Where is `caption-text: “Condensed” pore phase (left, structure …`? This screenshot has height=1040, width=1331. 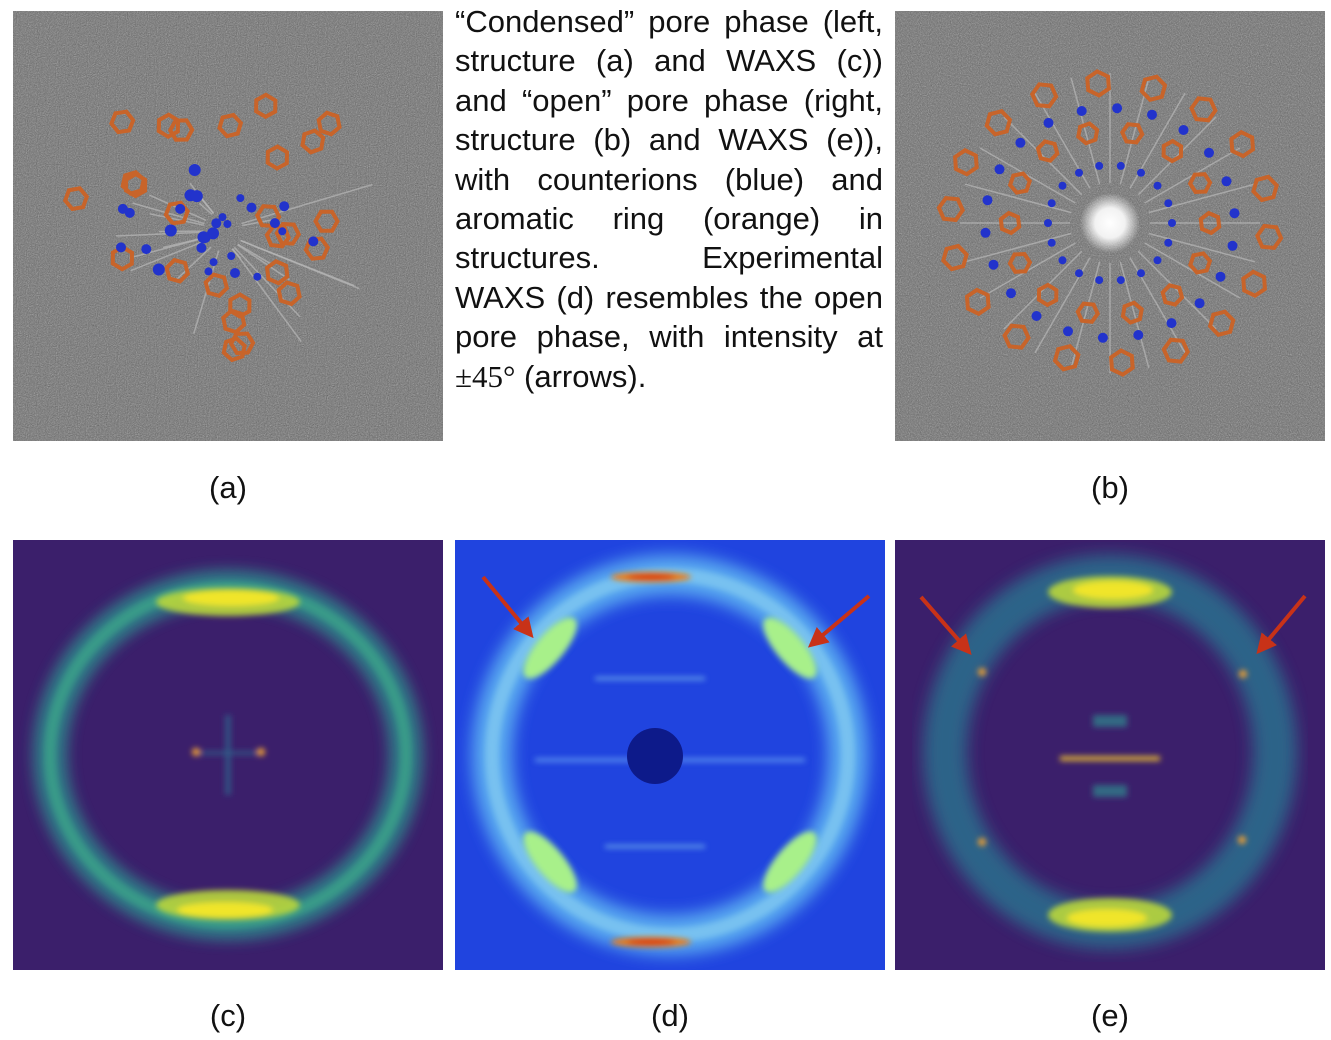 caption-text: “Condensed” pore phase (left, structure … is located at coordinates (669, 179).